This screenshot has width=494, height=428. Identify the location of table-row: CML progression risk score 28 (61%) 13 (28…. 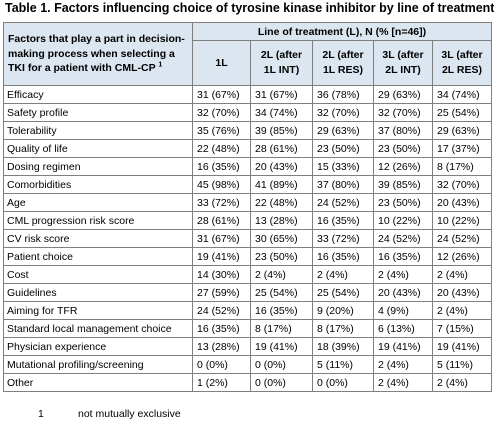
(247, 220).